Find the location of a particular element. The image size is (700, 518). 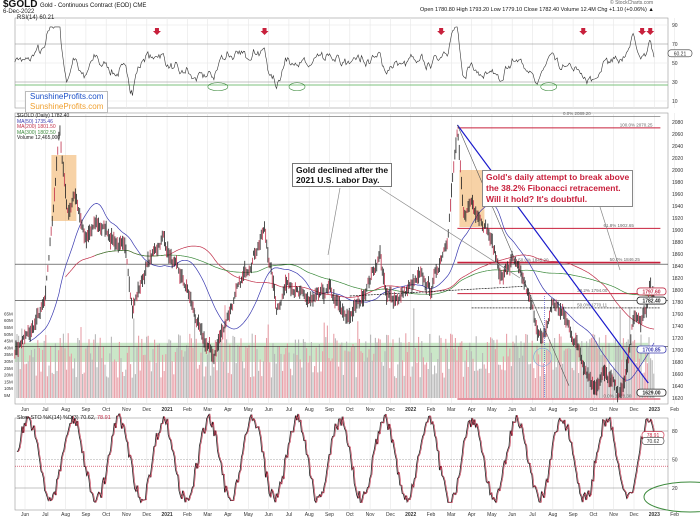

sto-badge is located at coordinates (653, 441).